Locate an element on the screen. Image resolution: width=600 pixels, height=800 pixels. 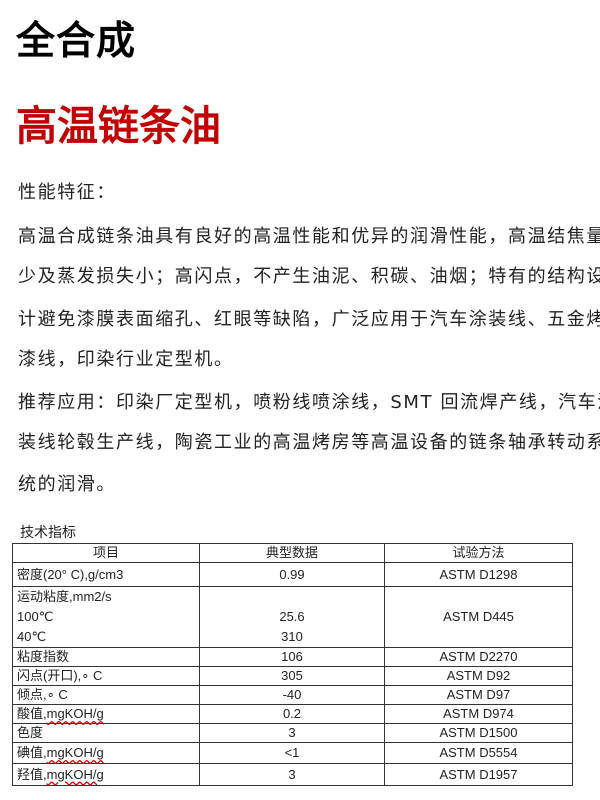
row-value: 25.6 is located at coordinates (292, 616).